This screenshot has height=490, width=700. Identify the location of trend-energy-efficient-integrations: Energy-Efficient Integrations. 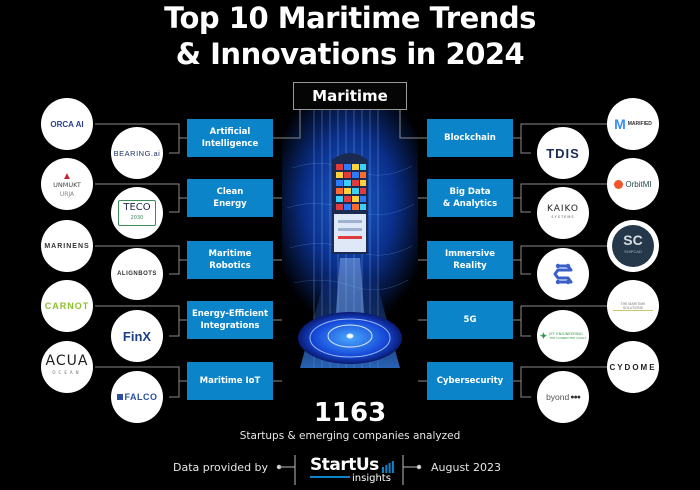
(230, 320).